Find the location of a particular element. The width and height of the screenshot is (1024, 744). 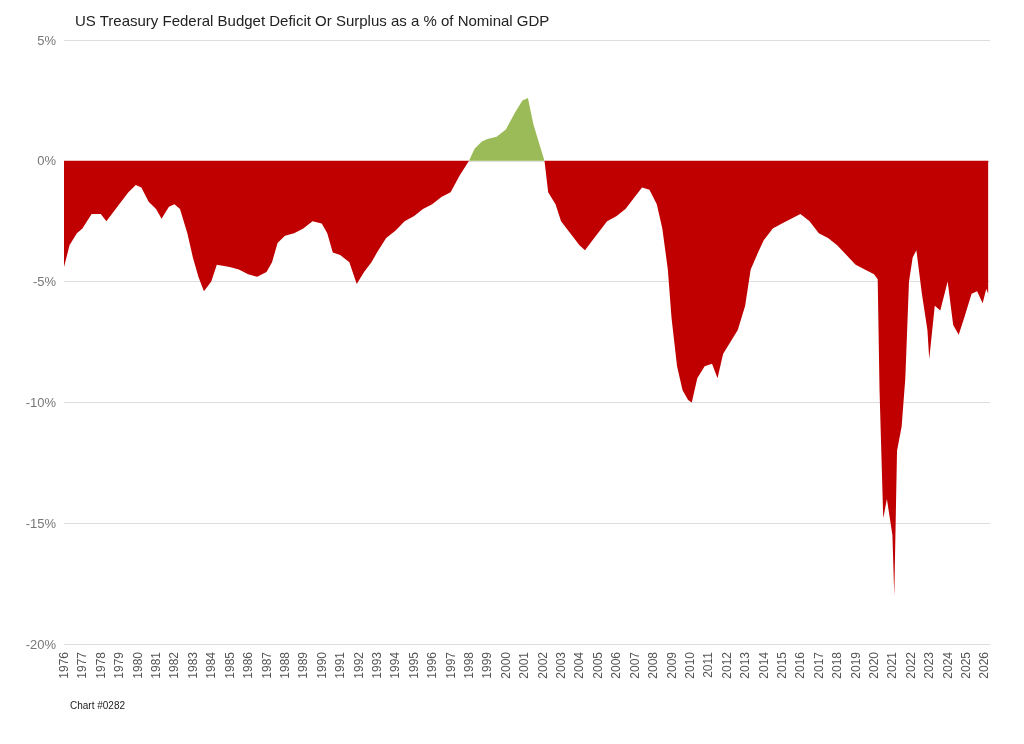

x-tick-label: 2019 is located at coordinates (855, 665).